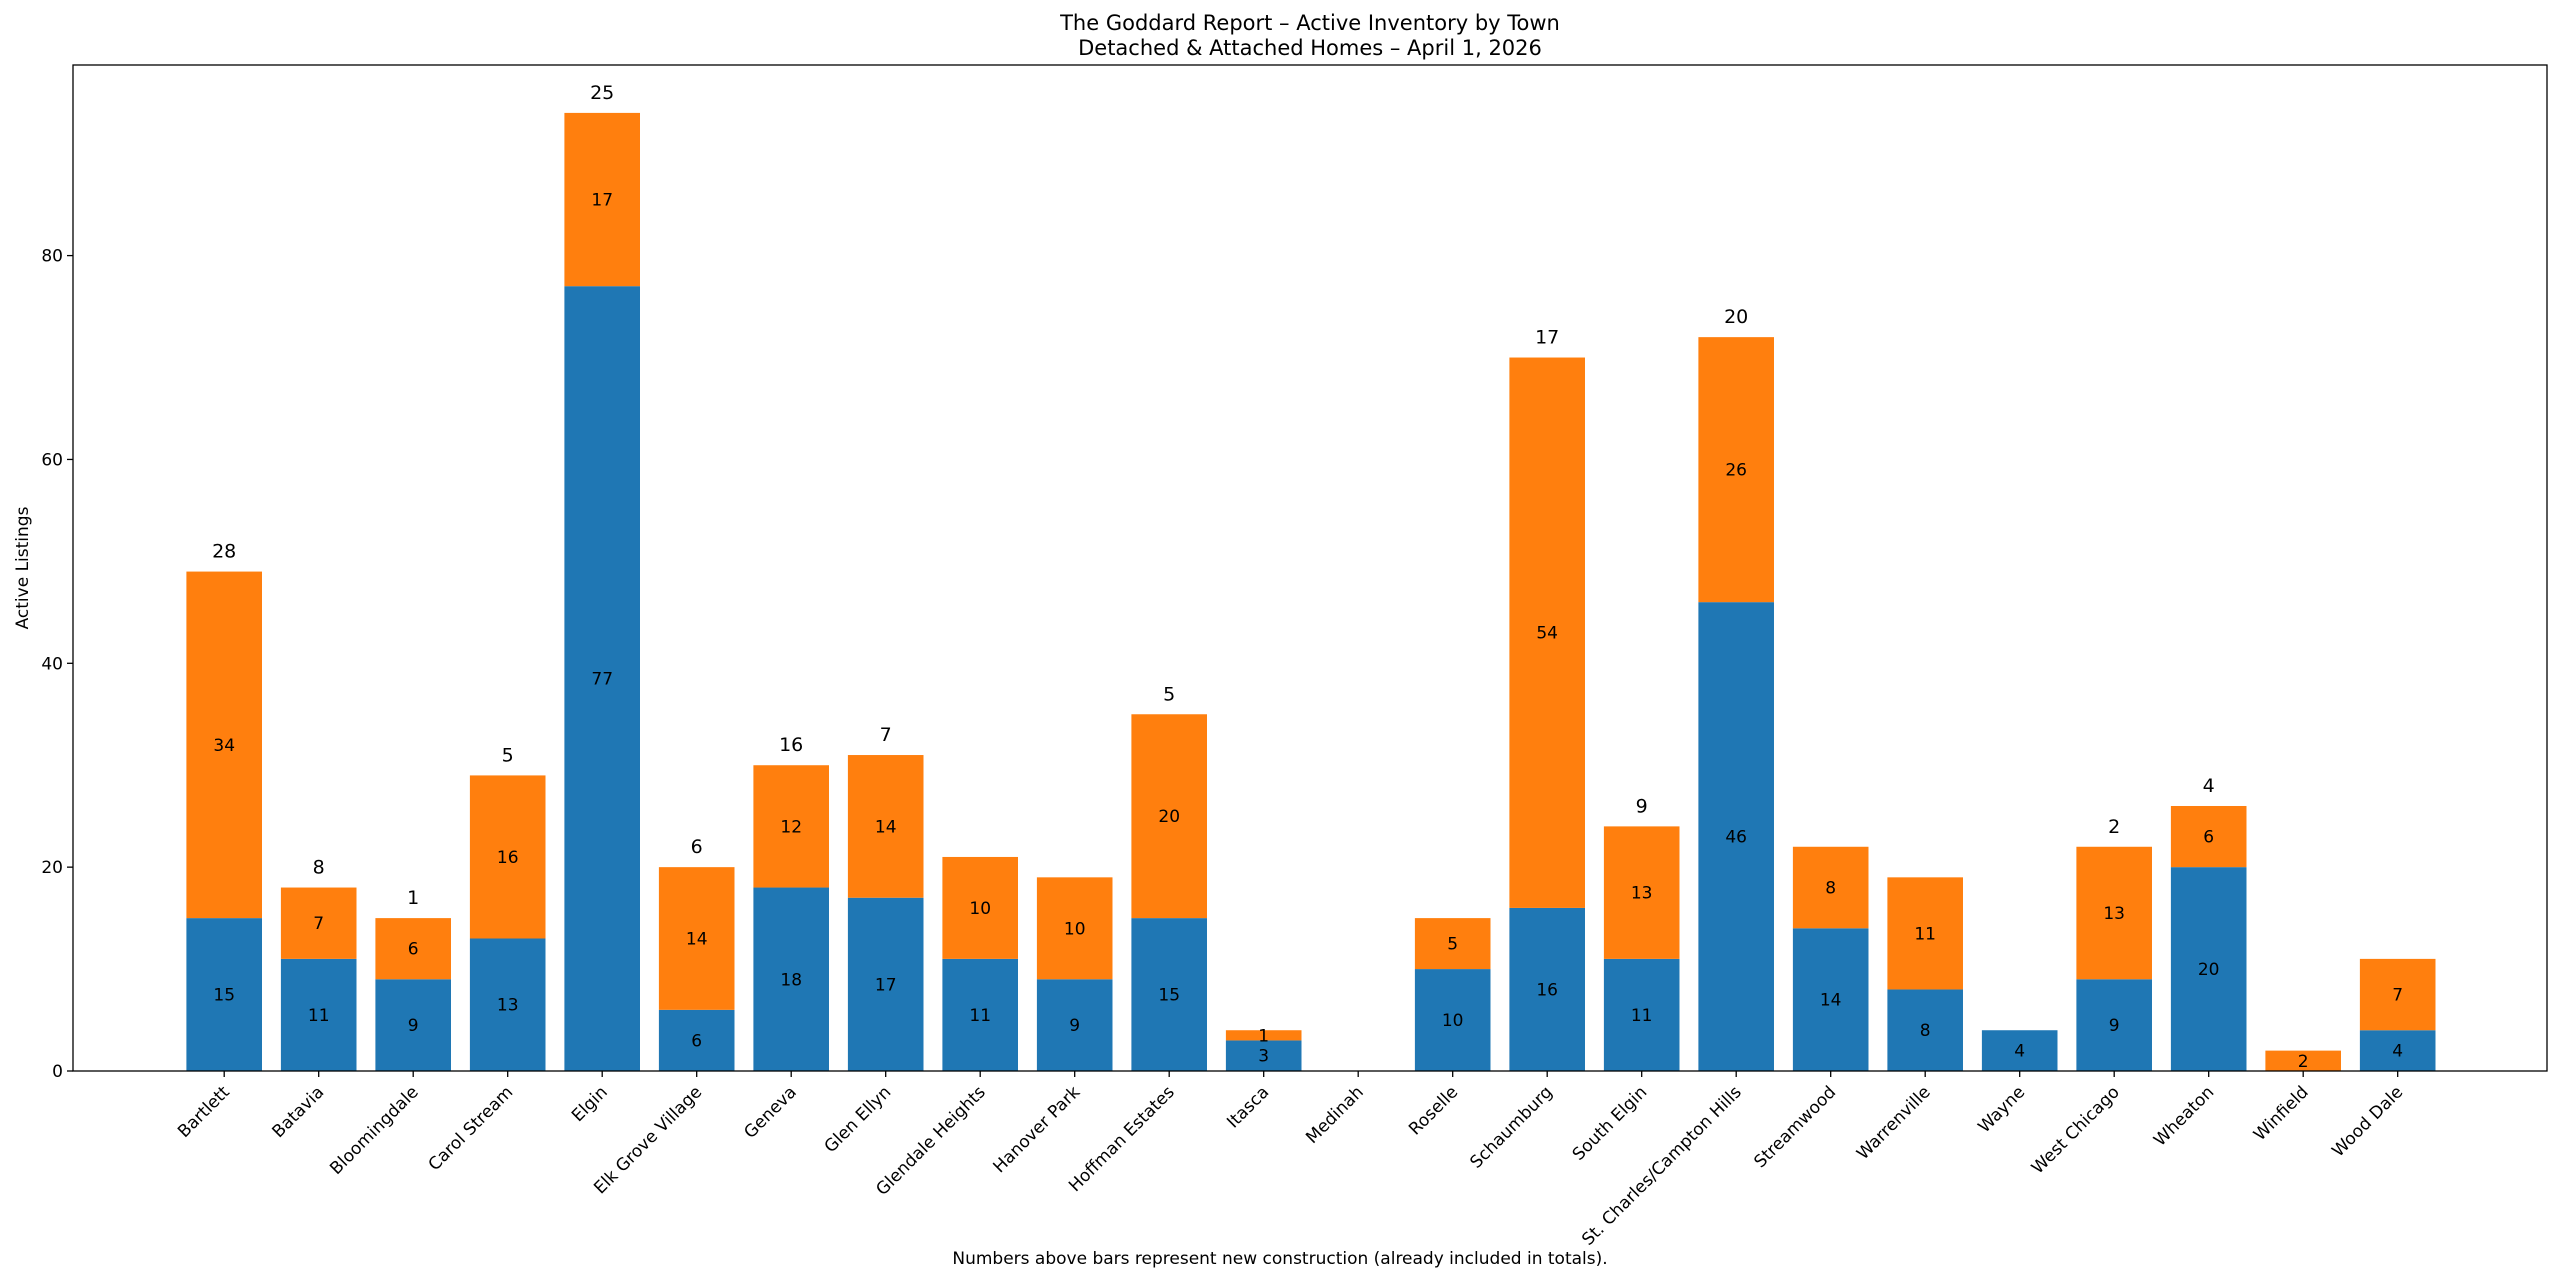  Describe the element at coordinates (1122, 1139) in the screenshot. I see `x-tick-label: Hoffman Estates` at that location.